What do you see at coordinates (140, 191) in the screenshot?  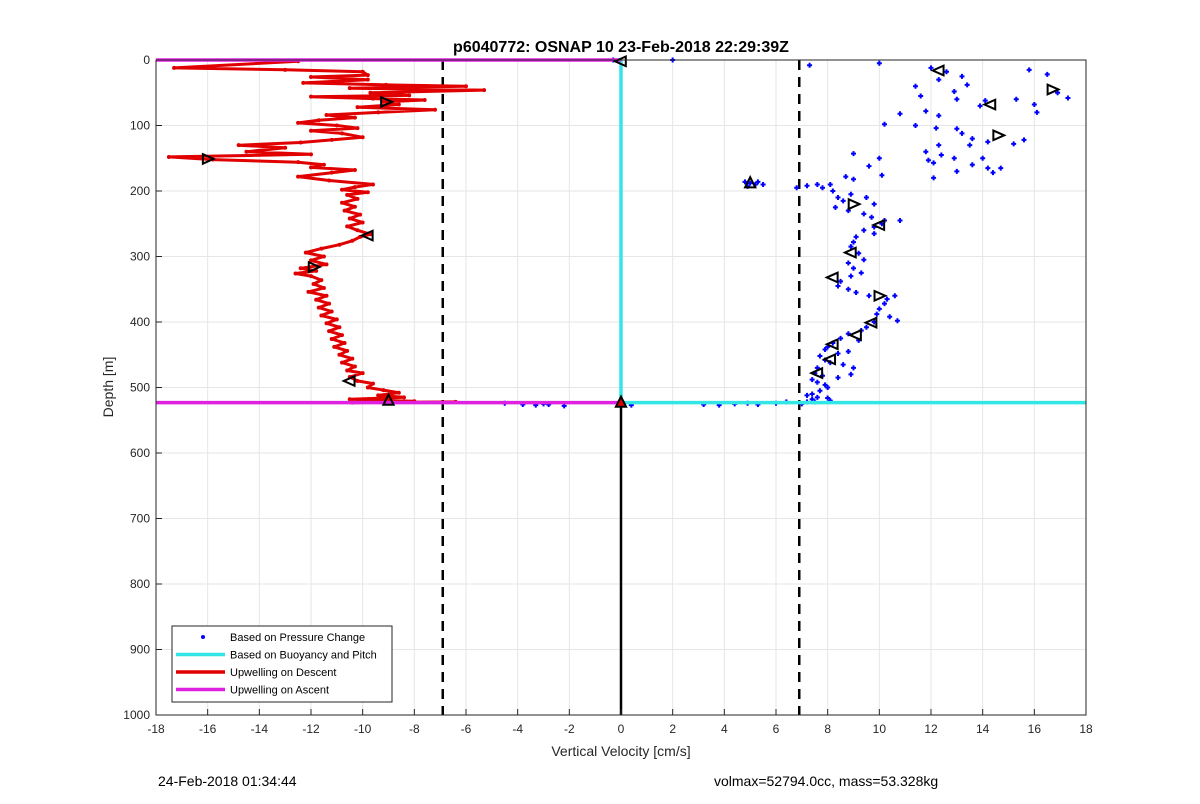 I see `y-tick-label: 200` at bounding box center [140, 191].